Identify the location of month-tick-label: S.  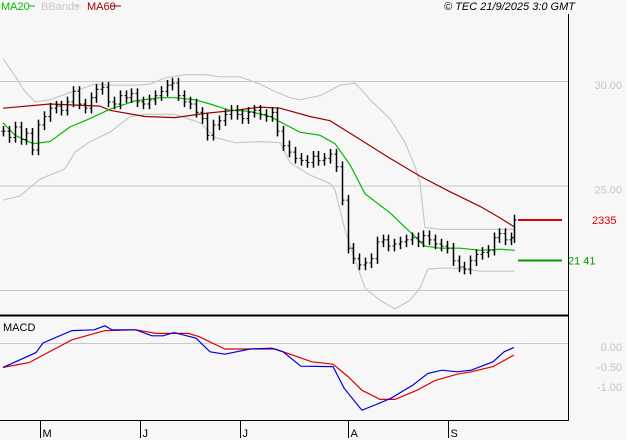
(454, 434).